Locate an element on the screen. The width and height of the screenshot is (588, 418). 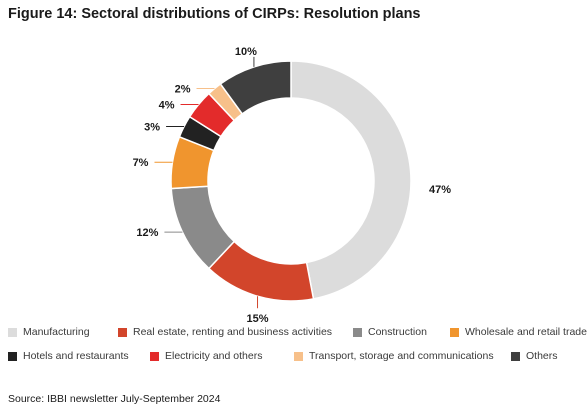
legend-swatch-real-estate is located at coordinates (122, 332).